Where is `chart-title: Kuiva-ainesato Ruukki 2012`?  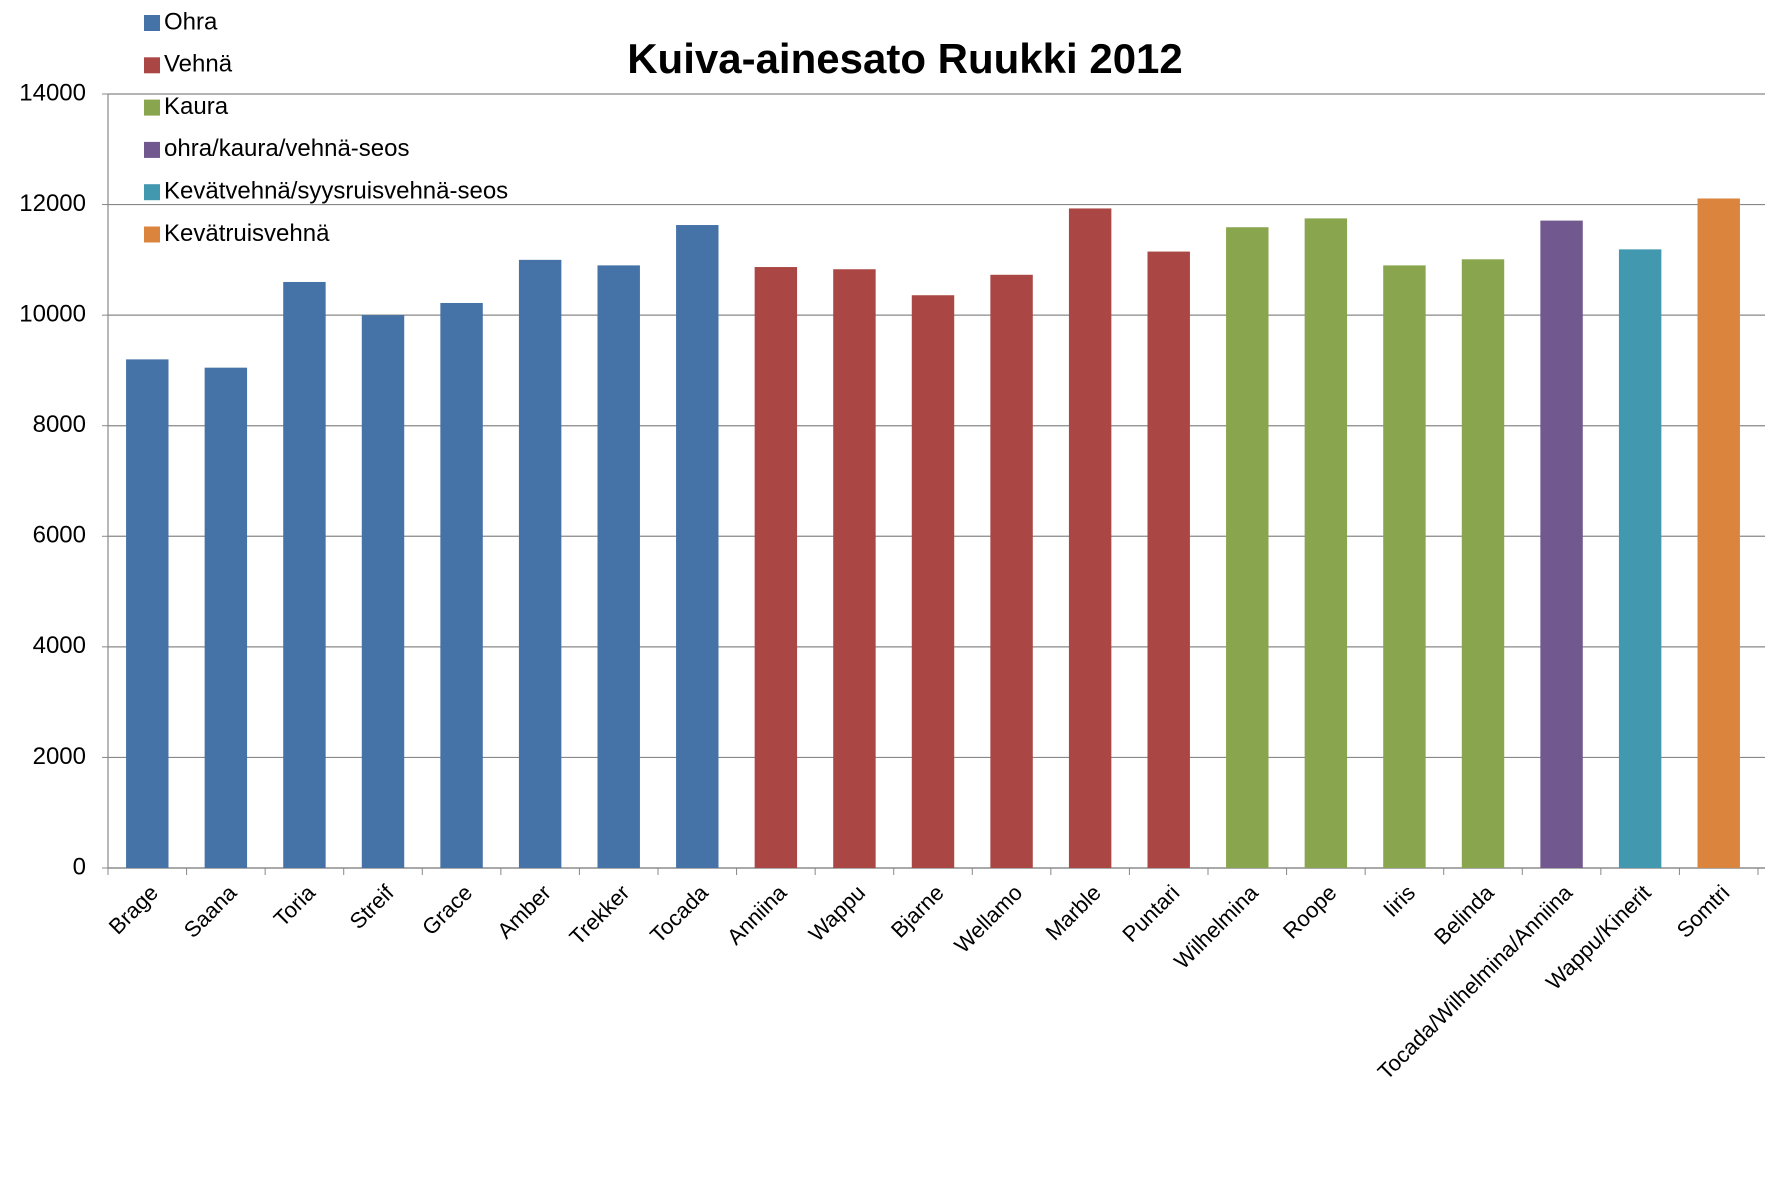 chart-title: Kuiva-ainesato Ruukki 2012 is located at coordinates (905, 58).